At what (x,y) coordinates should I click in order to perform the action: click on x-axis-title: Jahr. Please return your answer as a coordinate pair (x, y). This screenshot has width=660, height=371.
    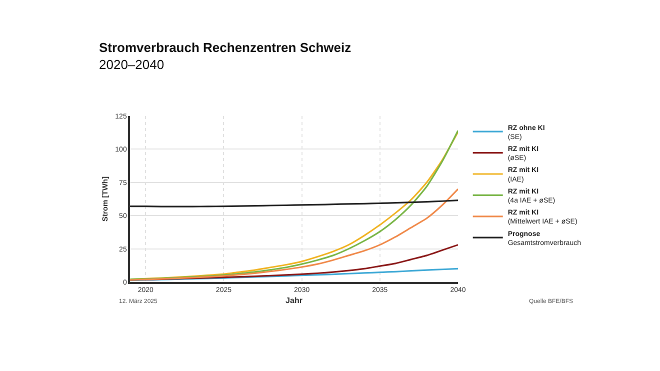
    Looking at the image, I should click on (294, 300).